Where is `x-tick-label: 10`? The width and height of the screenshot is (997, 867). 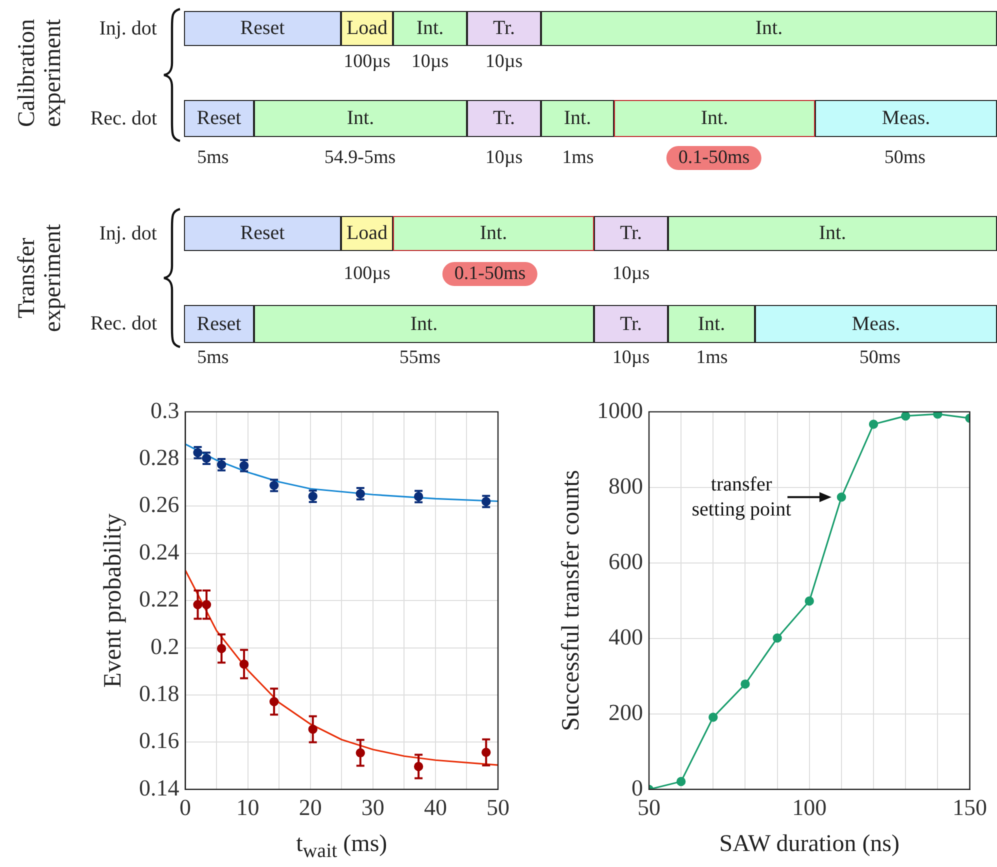 x-tick-label: 10 is located at coordinates (248, 807).